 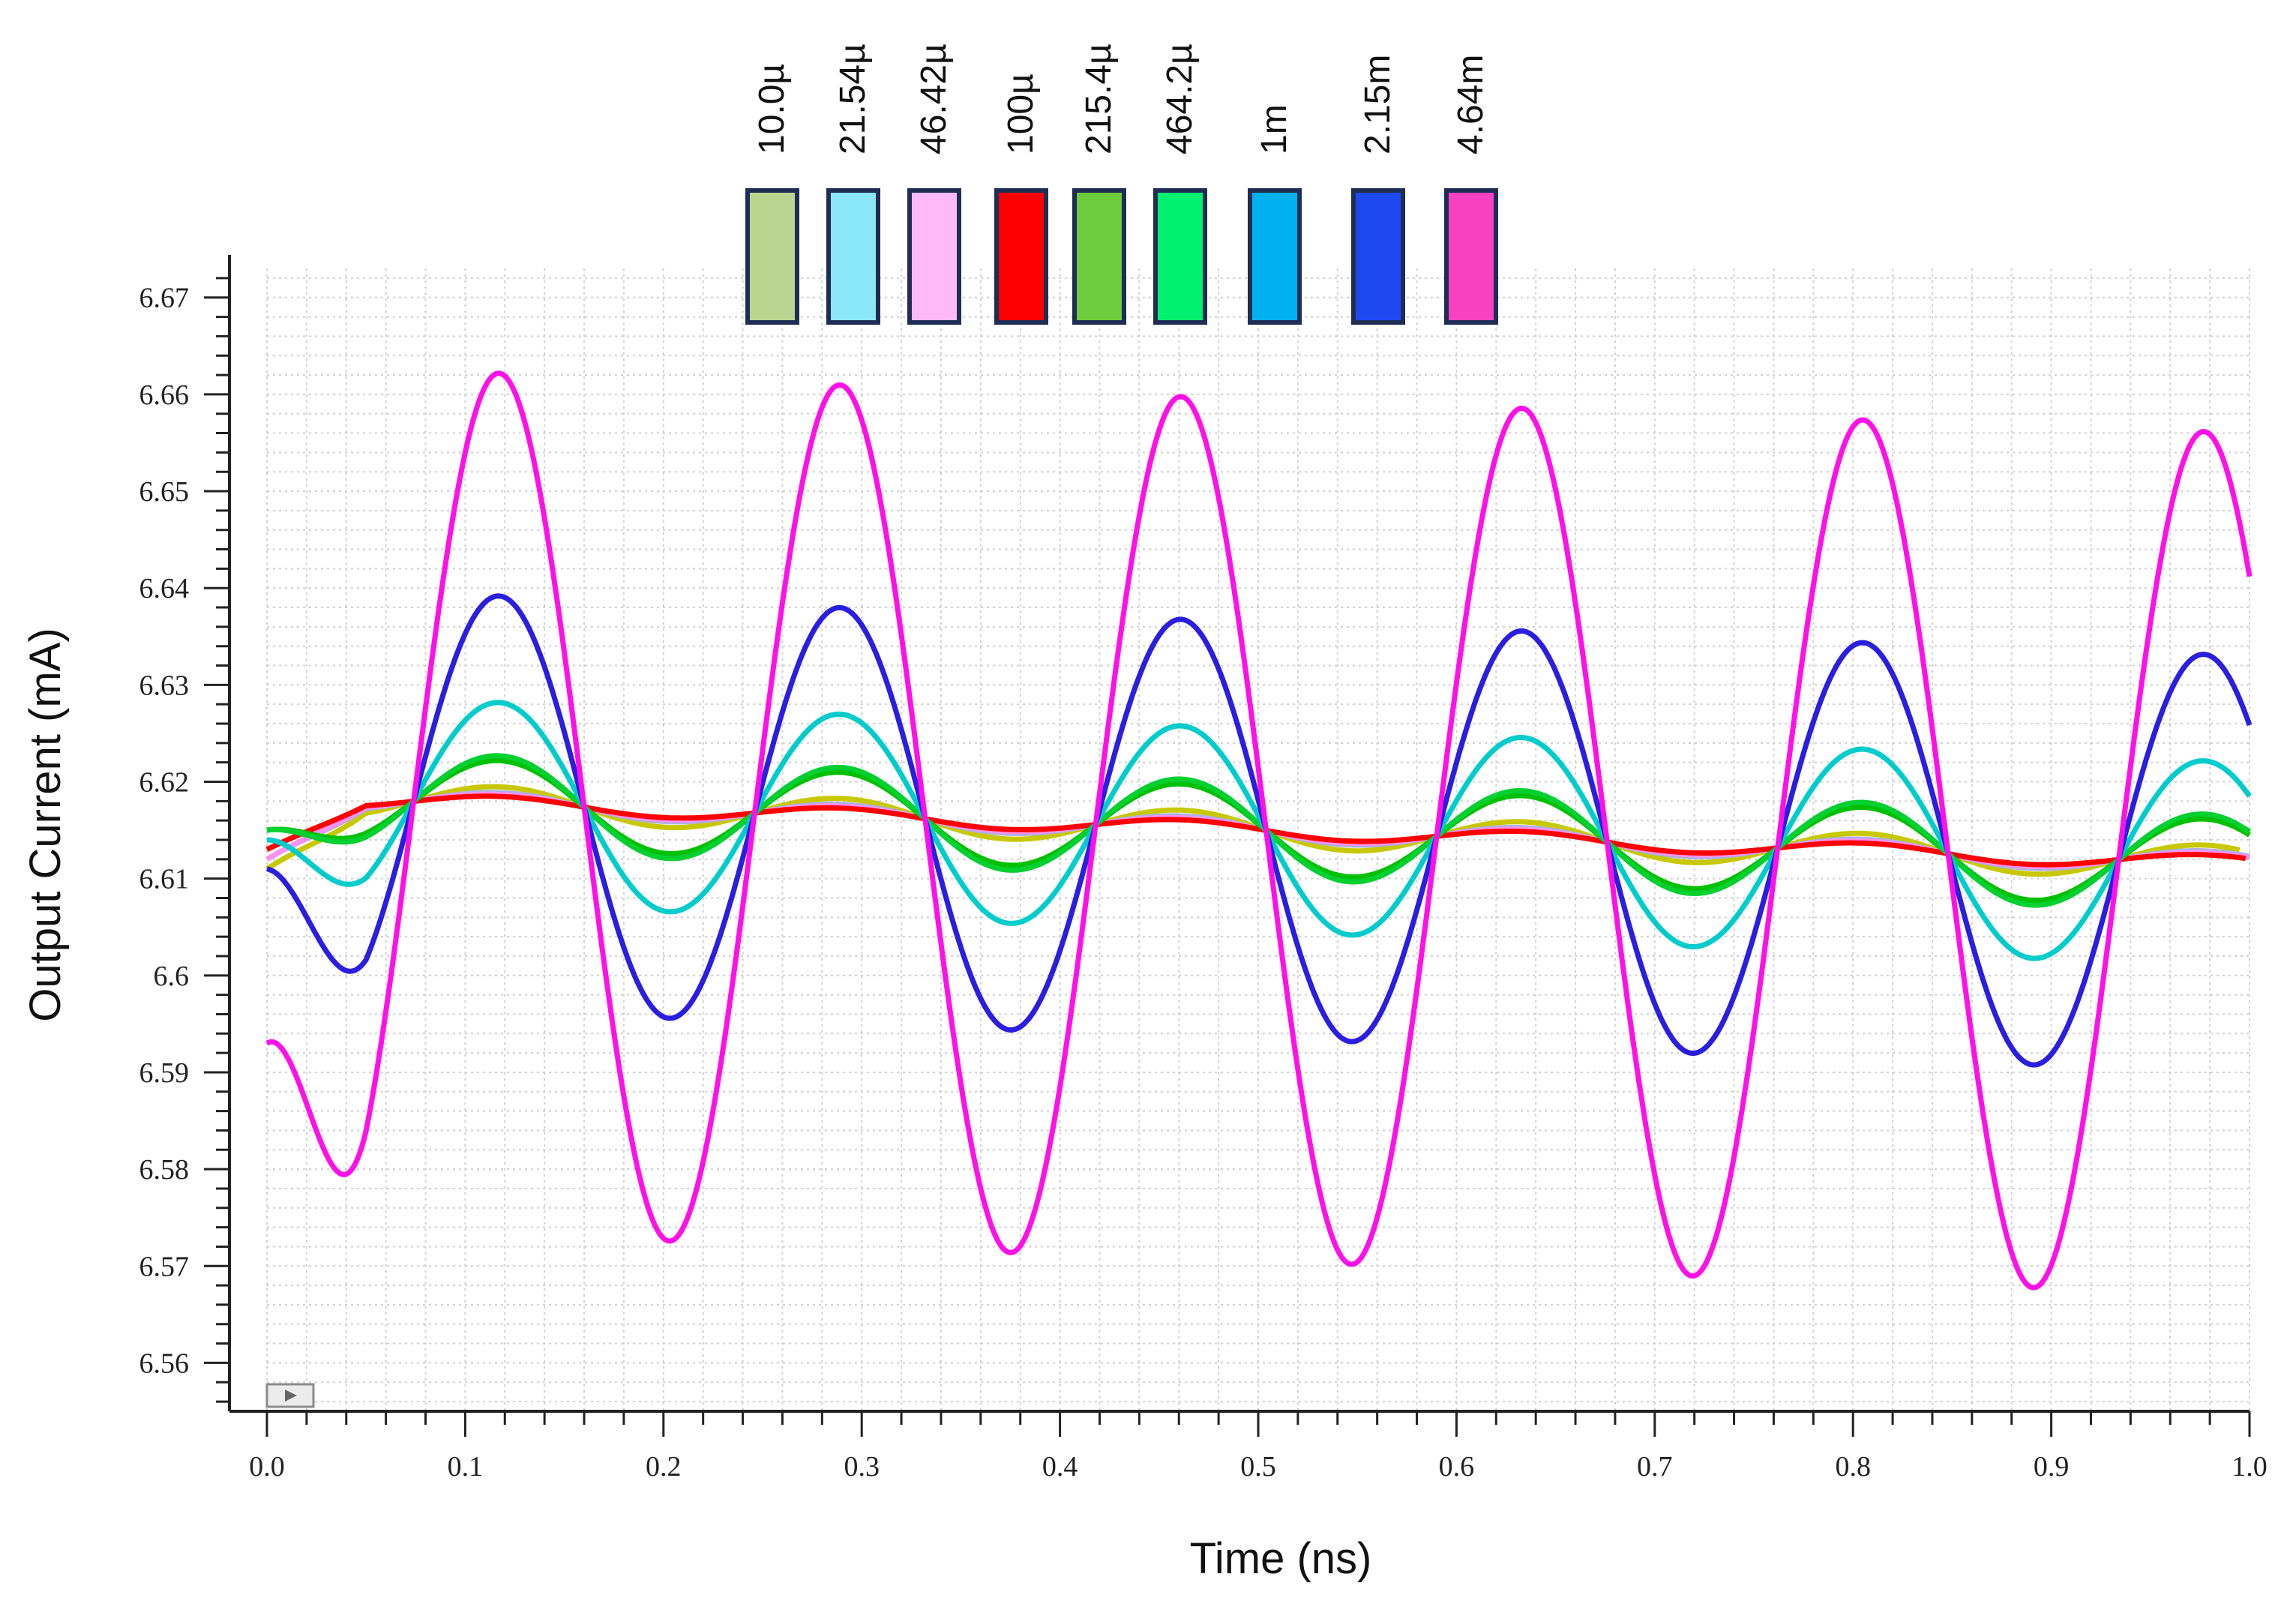 What do you see at coordinates (164, 1170) in the screenshot?
I see `y-tick-label: 6.58` at bounding box center [164, 1170].